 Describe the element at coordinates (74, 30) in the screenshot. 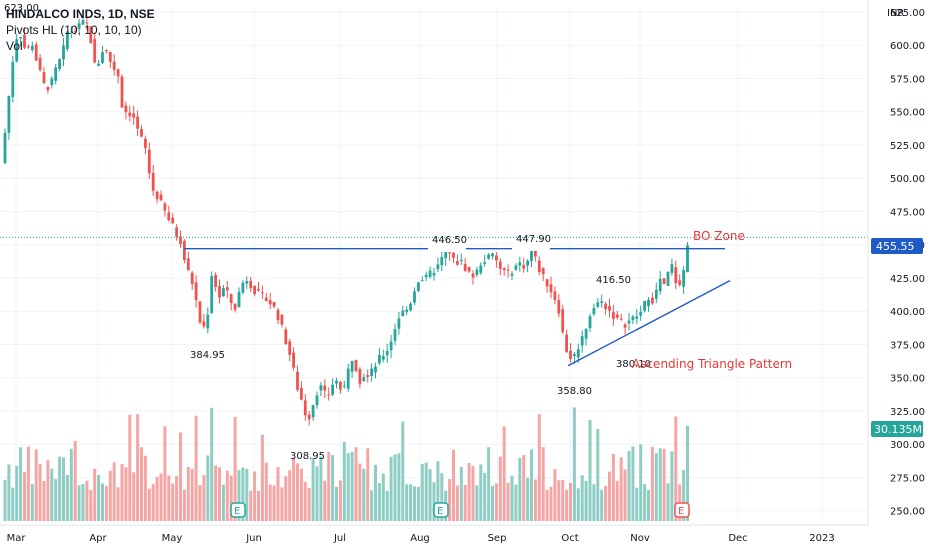

I see `indicator-label: Pivots HL (10, 10, 10, 10)` at that location.